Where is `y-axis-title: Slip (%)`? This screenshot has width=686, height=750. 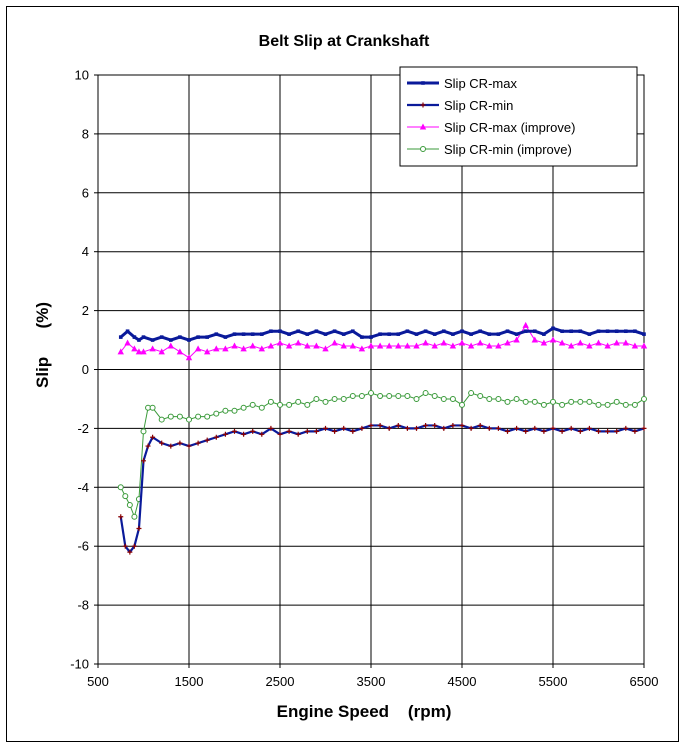
y-axis-title: Slip (%) is located at coordinates (42, 345).